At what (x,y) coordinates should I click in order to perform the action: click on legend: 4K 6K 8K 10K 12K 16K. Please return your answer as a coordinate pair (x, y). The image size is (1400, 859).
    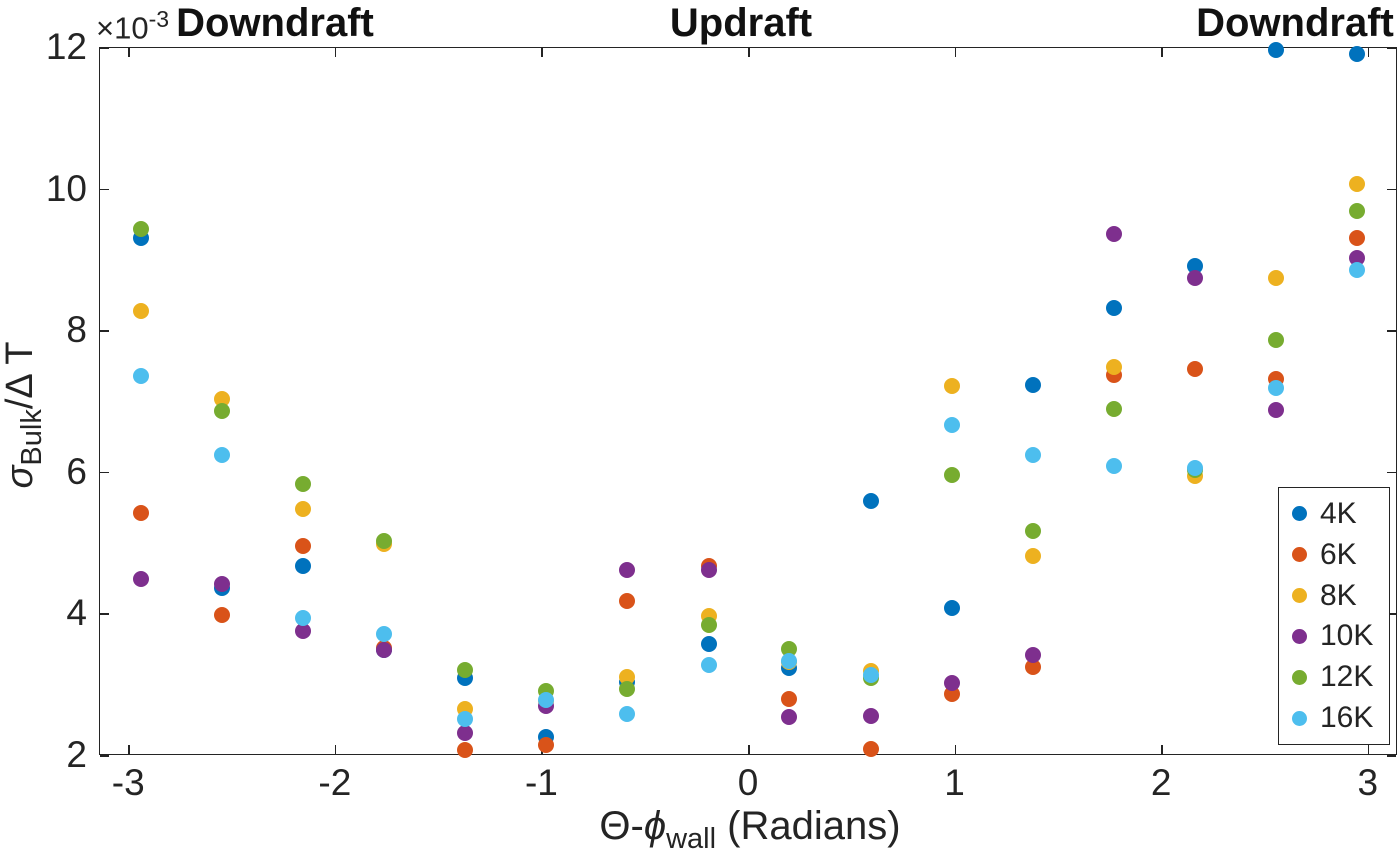
    Looking at the image, I should click on (1334, 616).